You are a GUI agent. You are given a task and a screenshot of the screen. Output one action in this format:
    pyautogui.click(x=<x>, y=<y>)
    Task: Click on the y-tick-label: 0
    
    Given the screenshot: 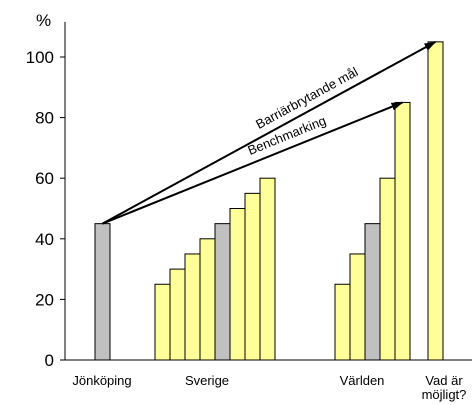 What is the action you would take?
    pyautogui.click(x=49, y=360)
    